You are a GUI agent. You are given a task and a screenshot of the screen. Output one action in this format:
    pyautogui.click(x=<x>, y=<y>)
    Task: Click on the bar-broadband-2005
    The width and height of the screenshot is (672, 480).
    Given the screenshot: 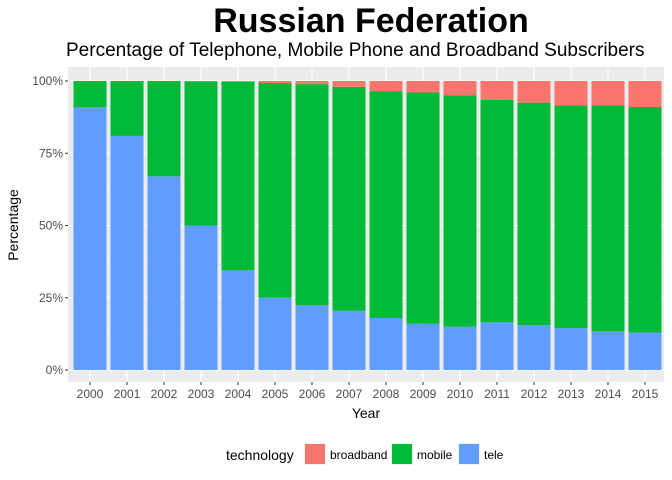 What is the action you would take?
    pyautogui.click(x=275, y=82)
    